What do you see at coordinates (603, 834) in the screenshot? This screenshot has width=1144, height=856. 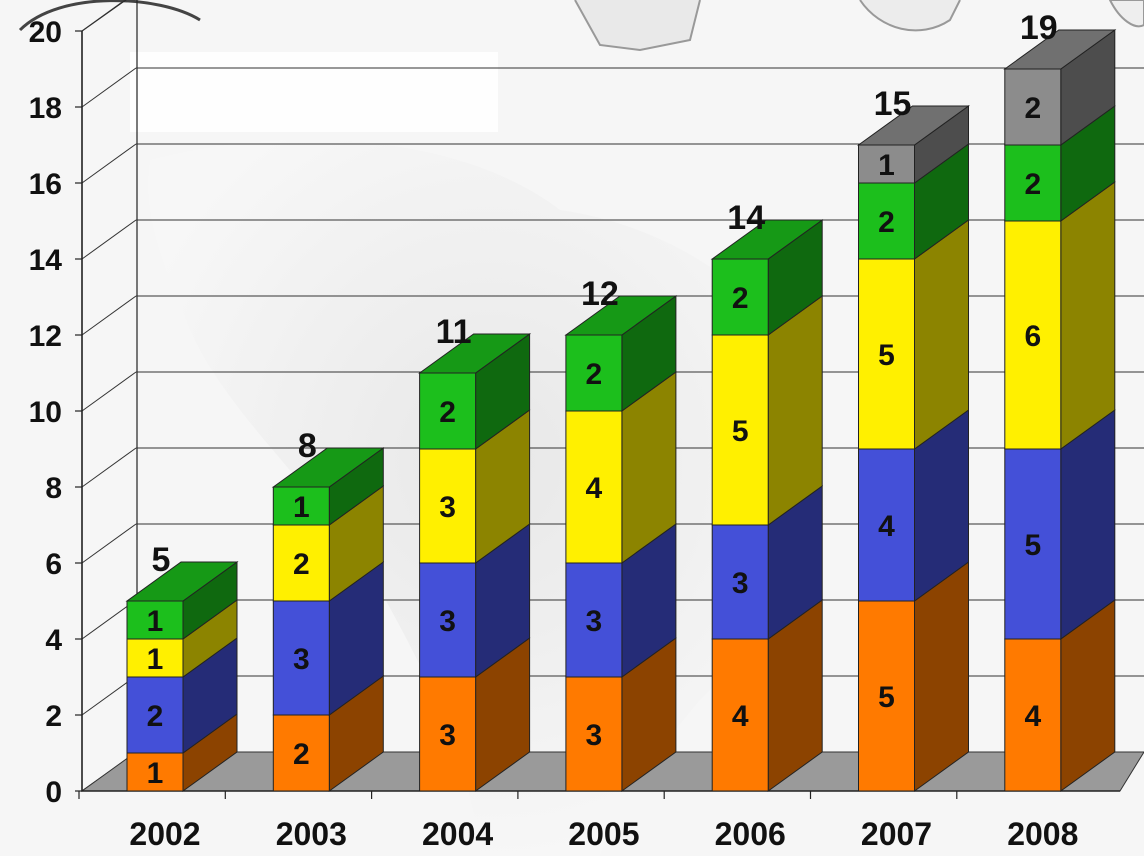 I see `x-tick-label: 2005` at bounding box center [603, 834].